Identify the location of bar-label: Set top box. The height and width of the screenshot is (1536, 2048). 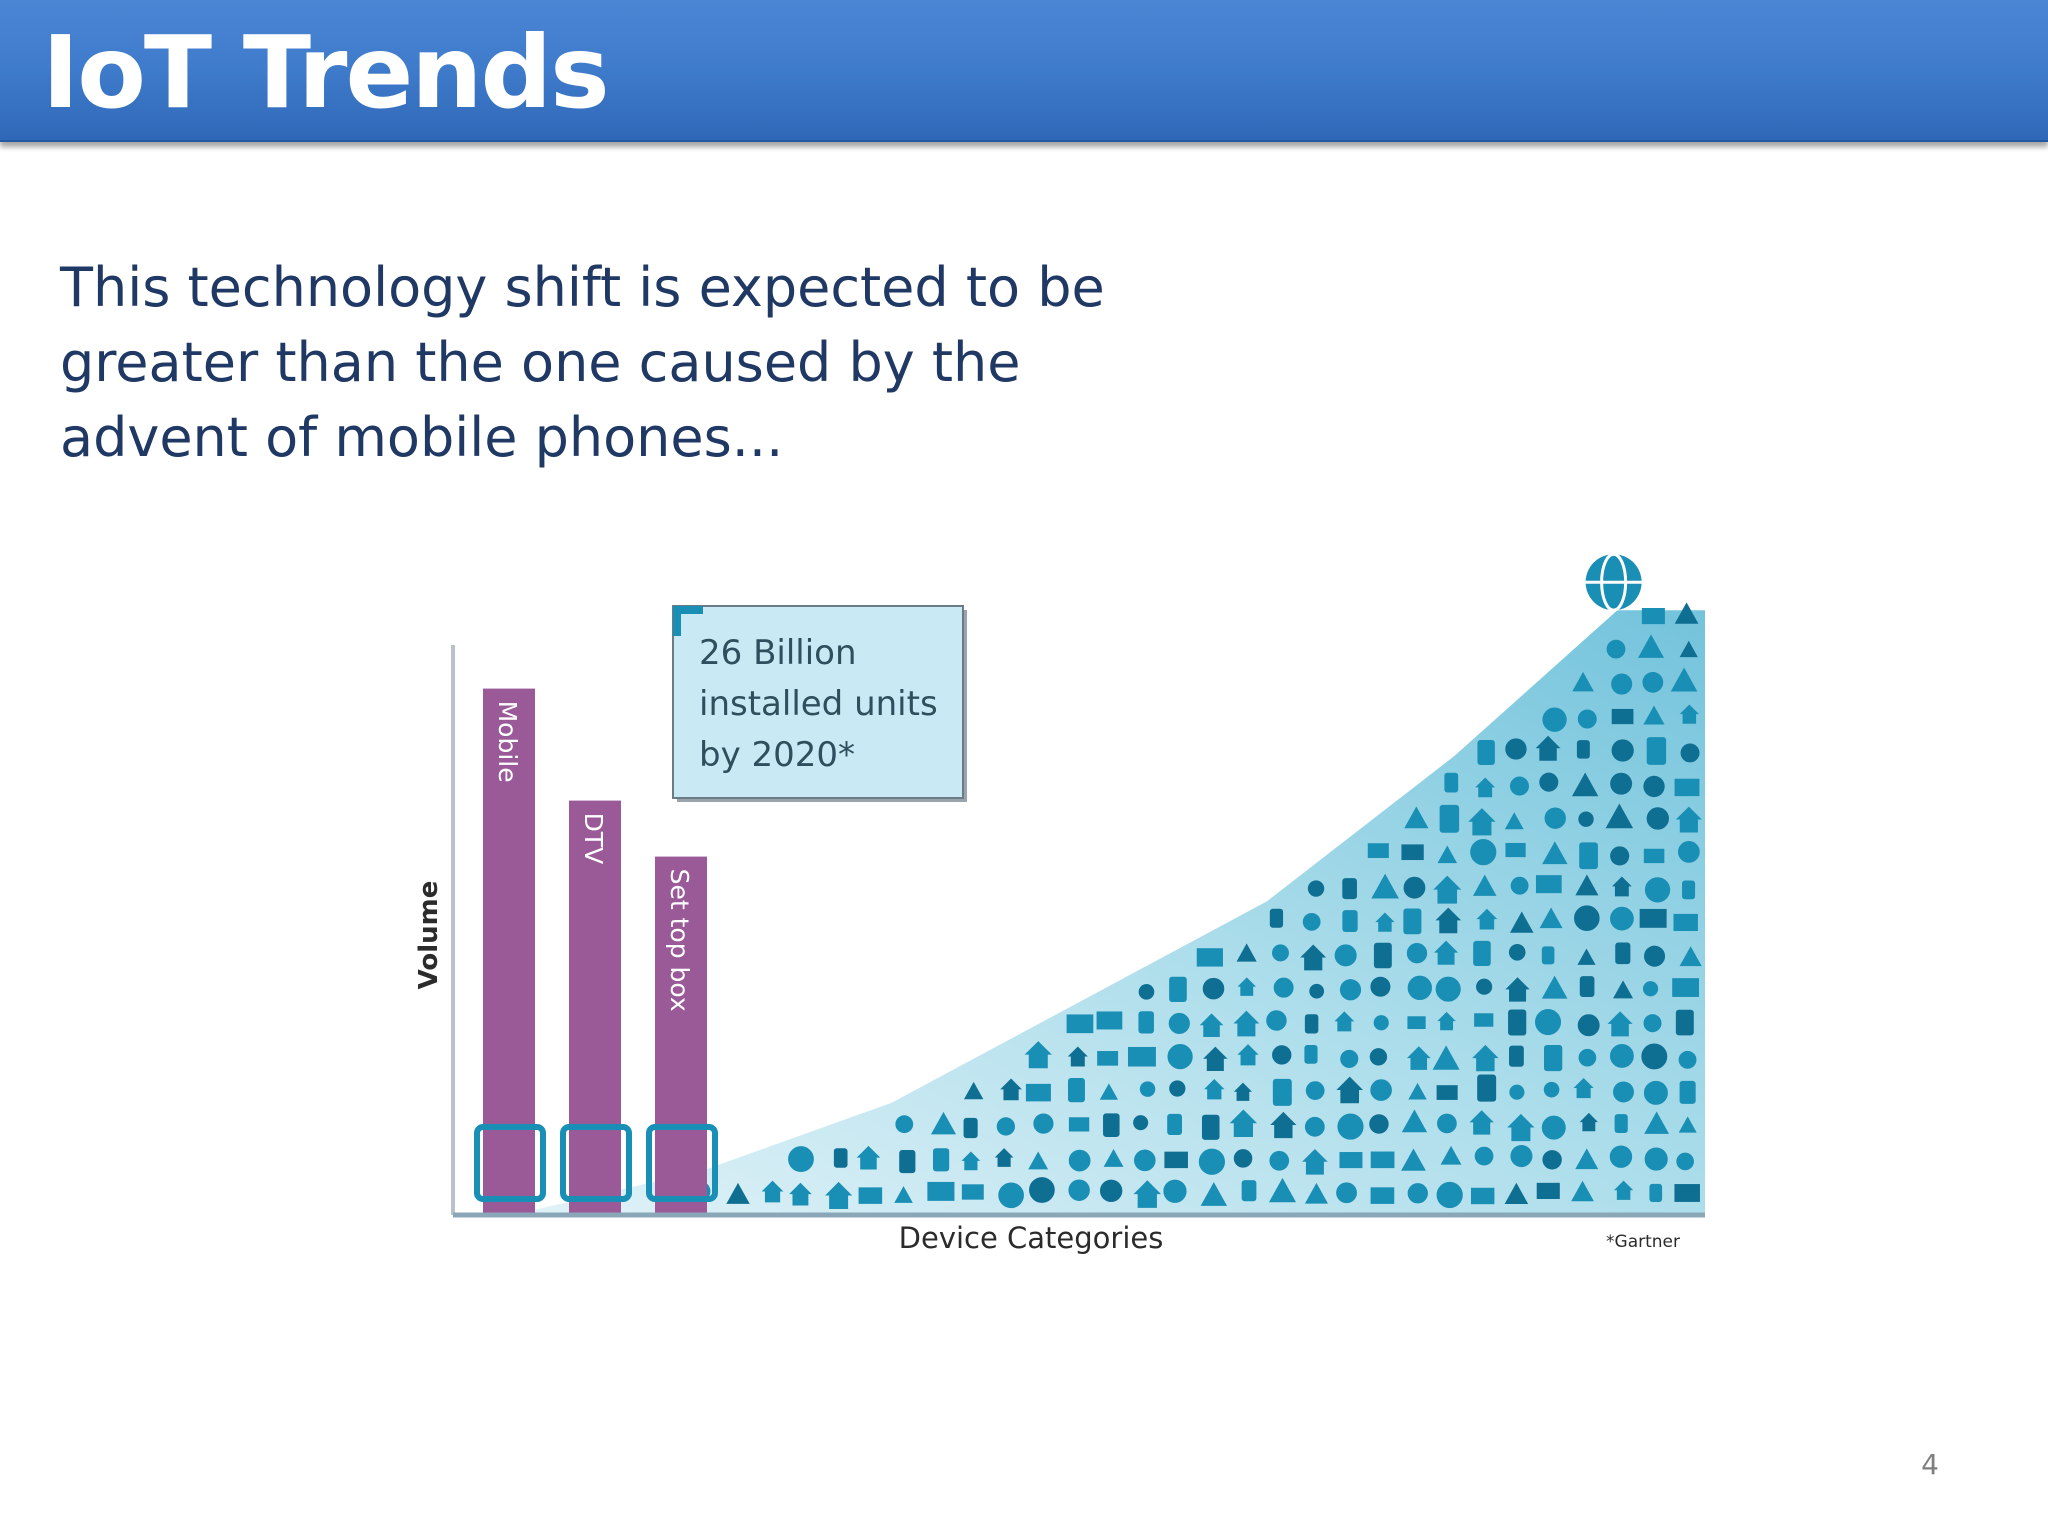
(679, 940).